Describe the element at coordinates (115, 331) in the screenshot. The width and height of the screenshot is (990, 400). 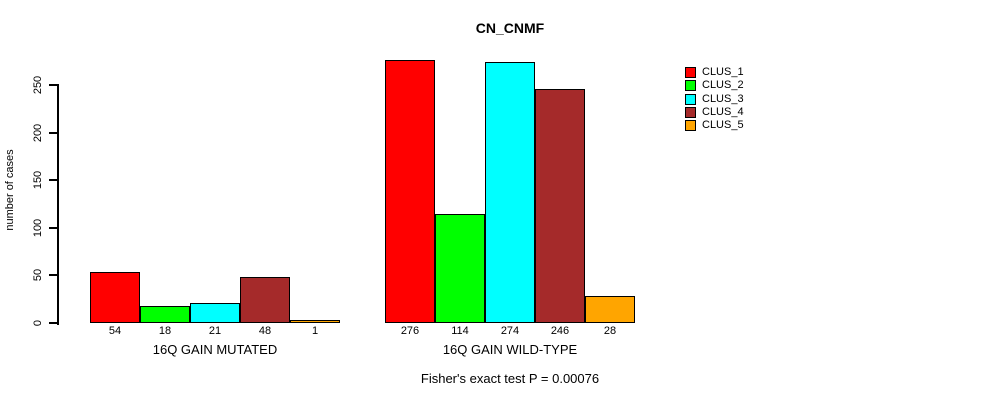
I see `bar-value-label: 54` at that location.